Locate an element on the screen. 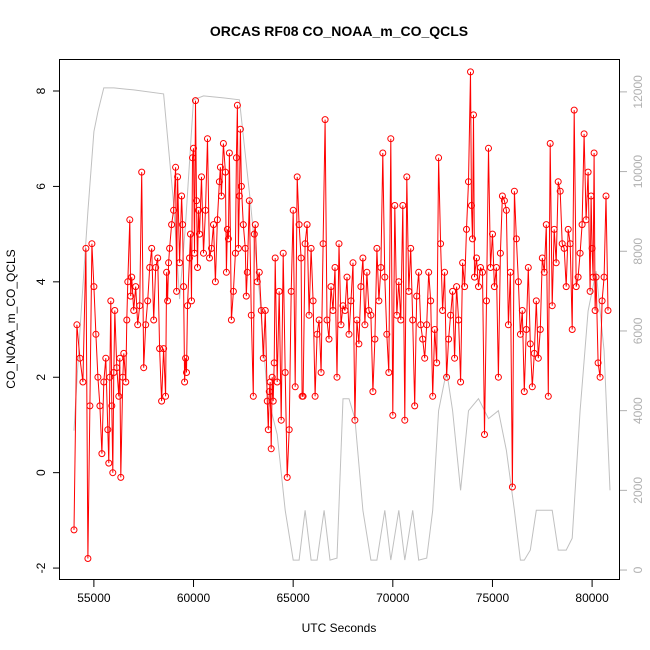 The height and width of the screenshot is (650, 650). y-tick-label: 4 is located at coordinates (41, 281).